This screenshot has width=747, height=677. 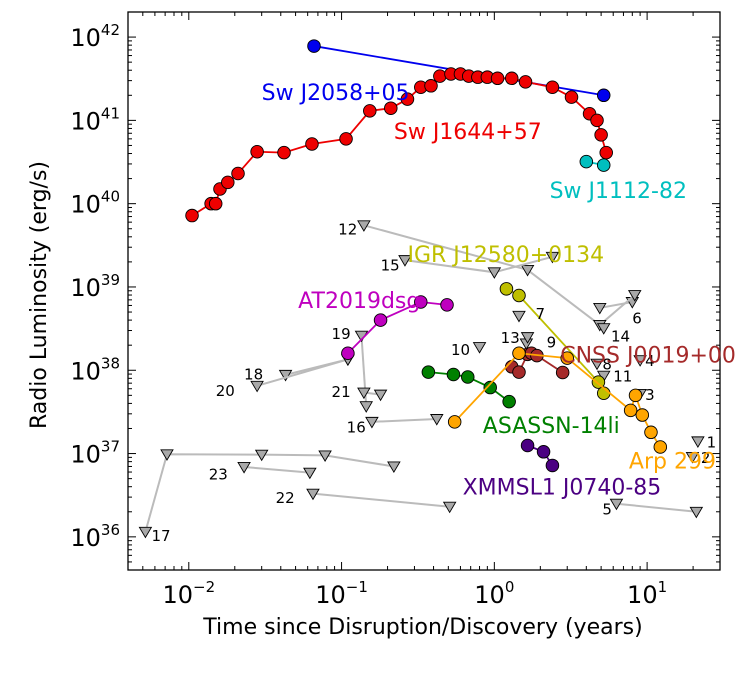 I want to click on series-label: ASASSN-14li, so click(x=551, y=426).